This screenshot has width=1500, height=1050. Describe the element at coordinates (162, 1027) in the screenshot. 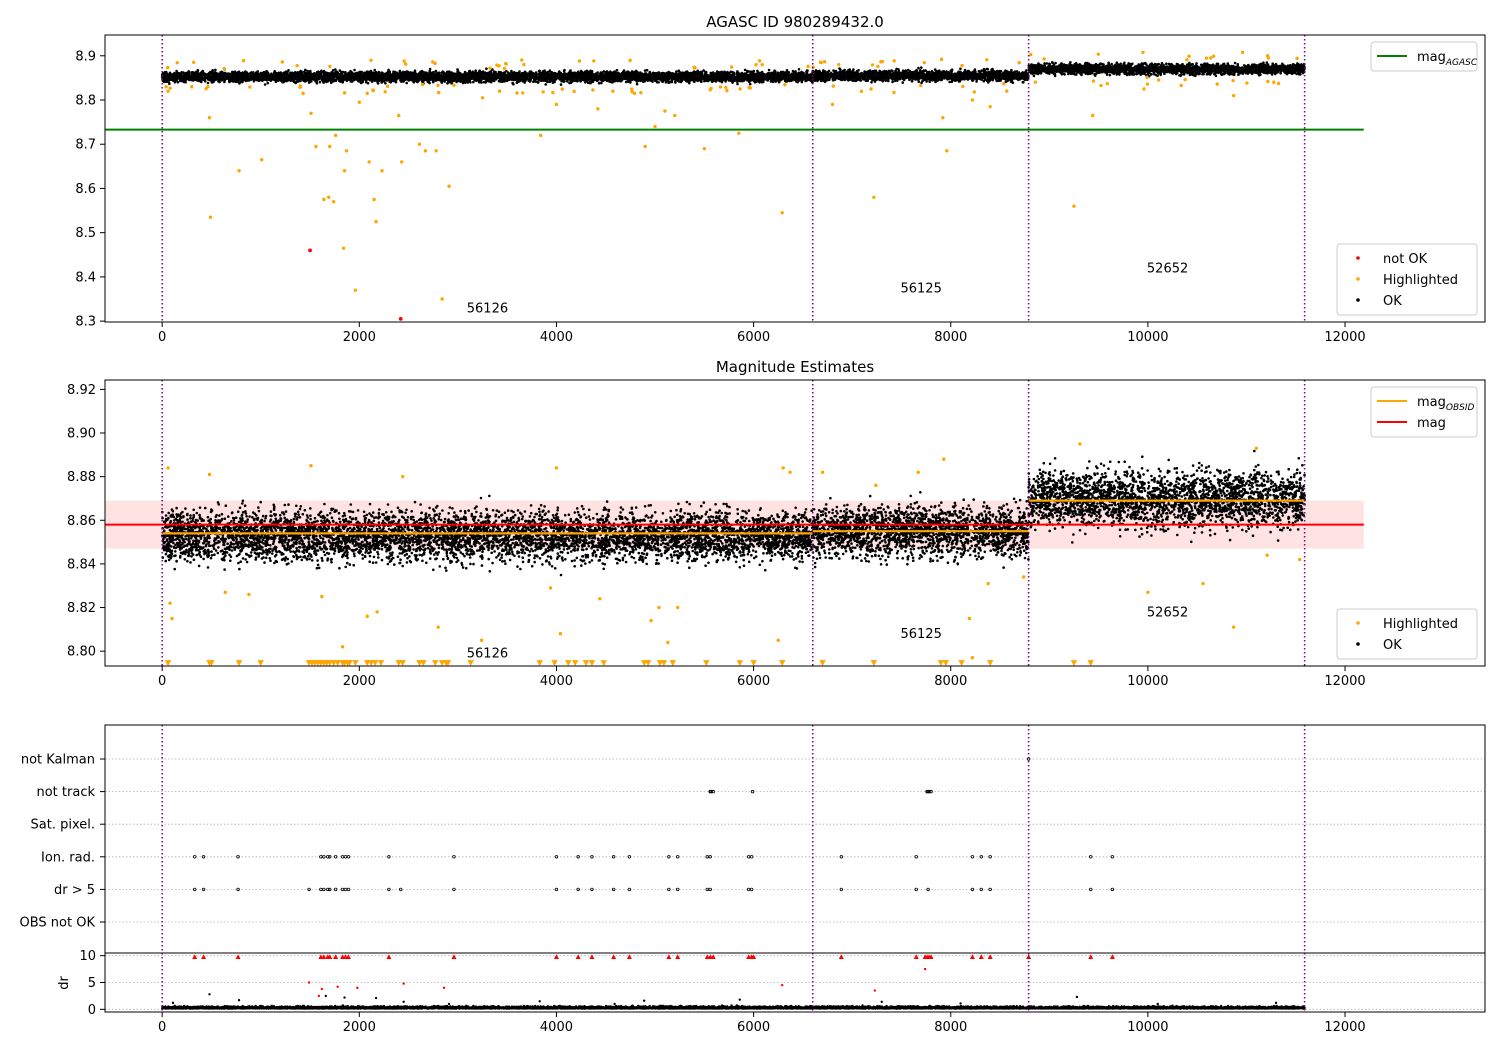

I see `dr-xtick-label: 0` at that location.